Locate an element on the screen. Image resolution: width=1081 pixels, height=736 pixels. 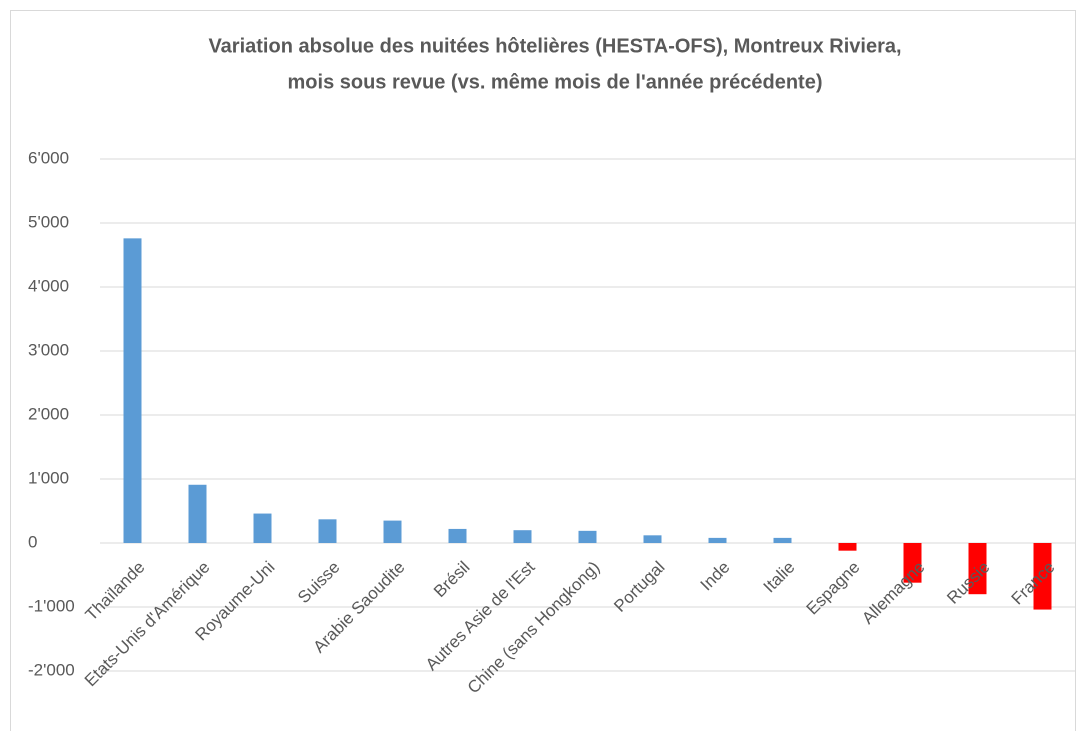
y-tick-label: 2'000 is located at coordinates (48, 413).